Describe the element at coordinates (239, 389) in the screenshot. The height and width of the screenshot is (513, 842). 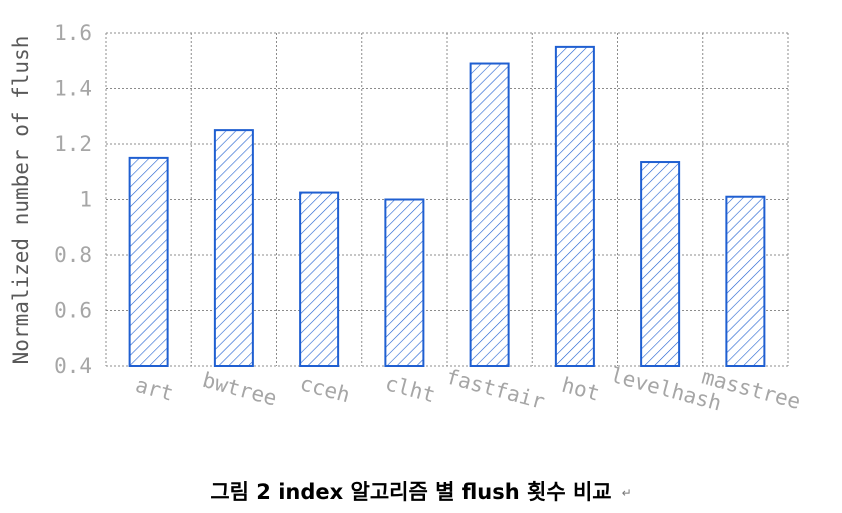
I see `x-tick-label: bwtree` at that location.